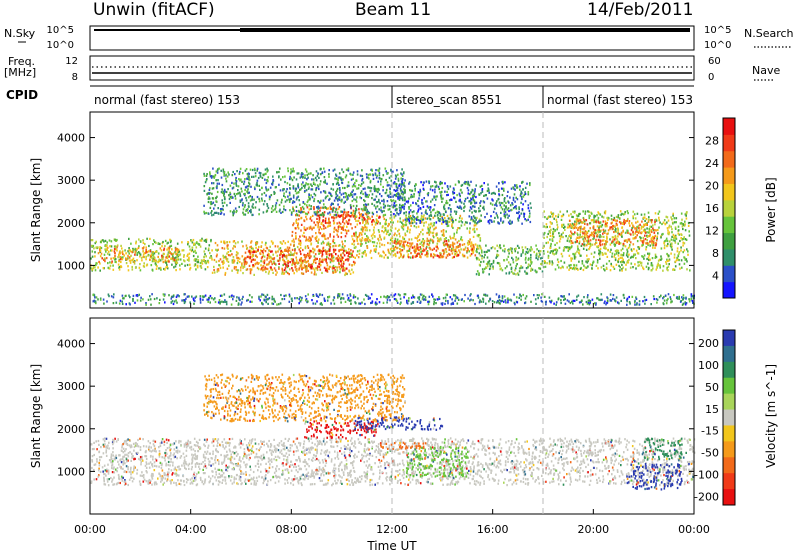 Image resolution: width=800 pixels, height=554 pixels. I want to click on time-axis: 00:00 04:00 08:00 12:00 16:00 20:00 00:00, so click(392, 529).